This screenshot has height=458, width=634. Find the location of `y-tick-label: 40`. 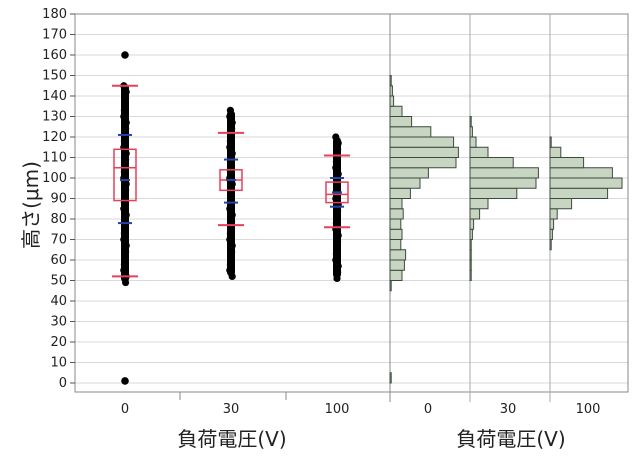

y-tick-label: 40 is located at coordinates (58, 301).